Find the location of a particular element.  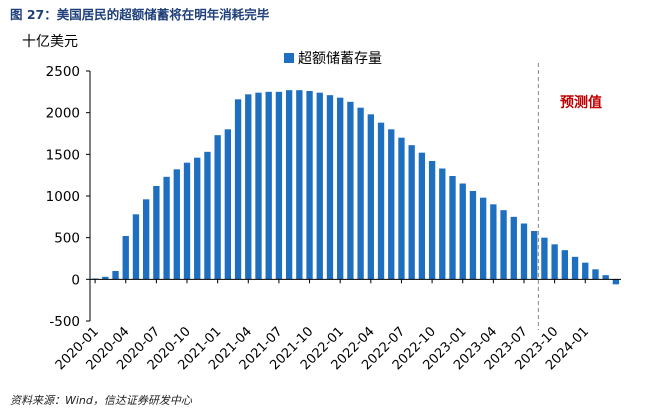

source-note: 资料来源：Wind，信达证券研发中心 is located at coordinates (101, 400).